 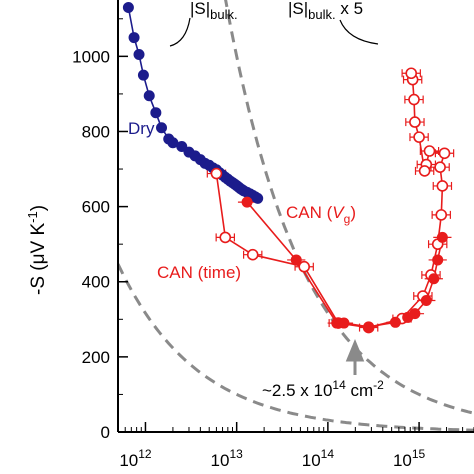 I want to click on minimum-arrow, so click(x=355, y=357).